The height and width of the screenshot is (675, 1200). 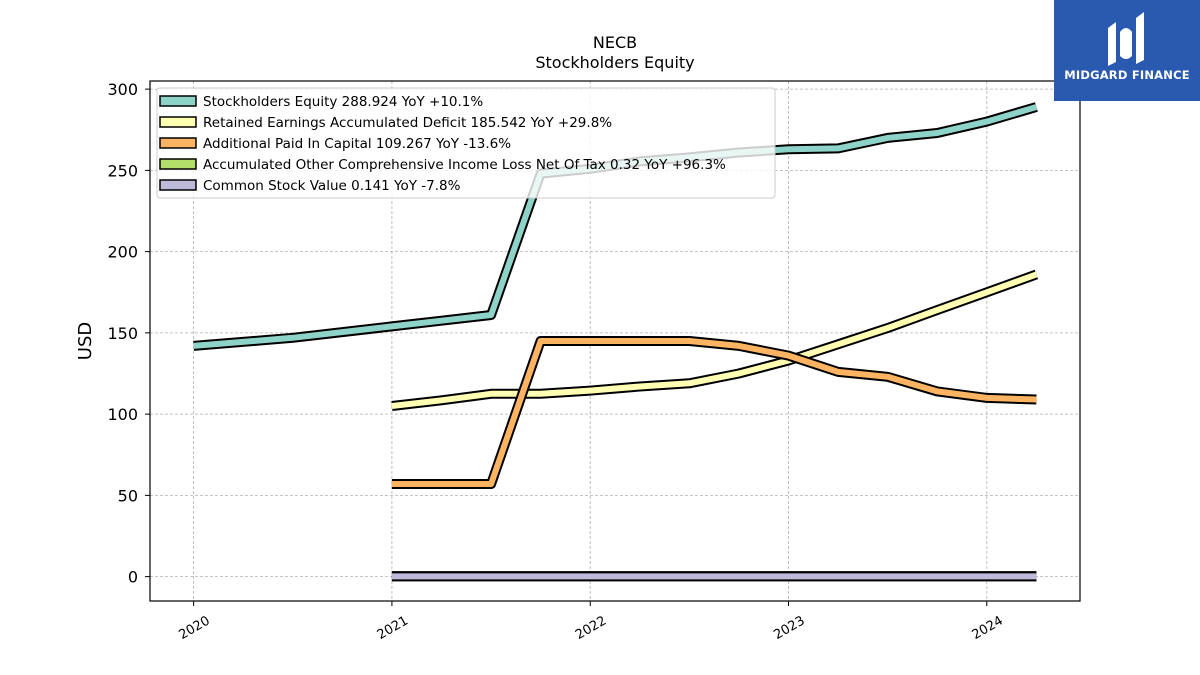 What do you see at coordinates (343, 102) in the screenshot?
I see `legend-label: Stockholders Equity 288.924 YoY +10.1%` at bounding box center [343, 102].